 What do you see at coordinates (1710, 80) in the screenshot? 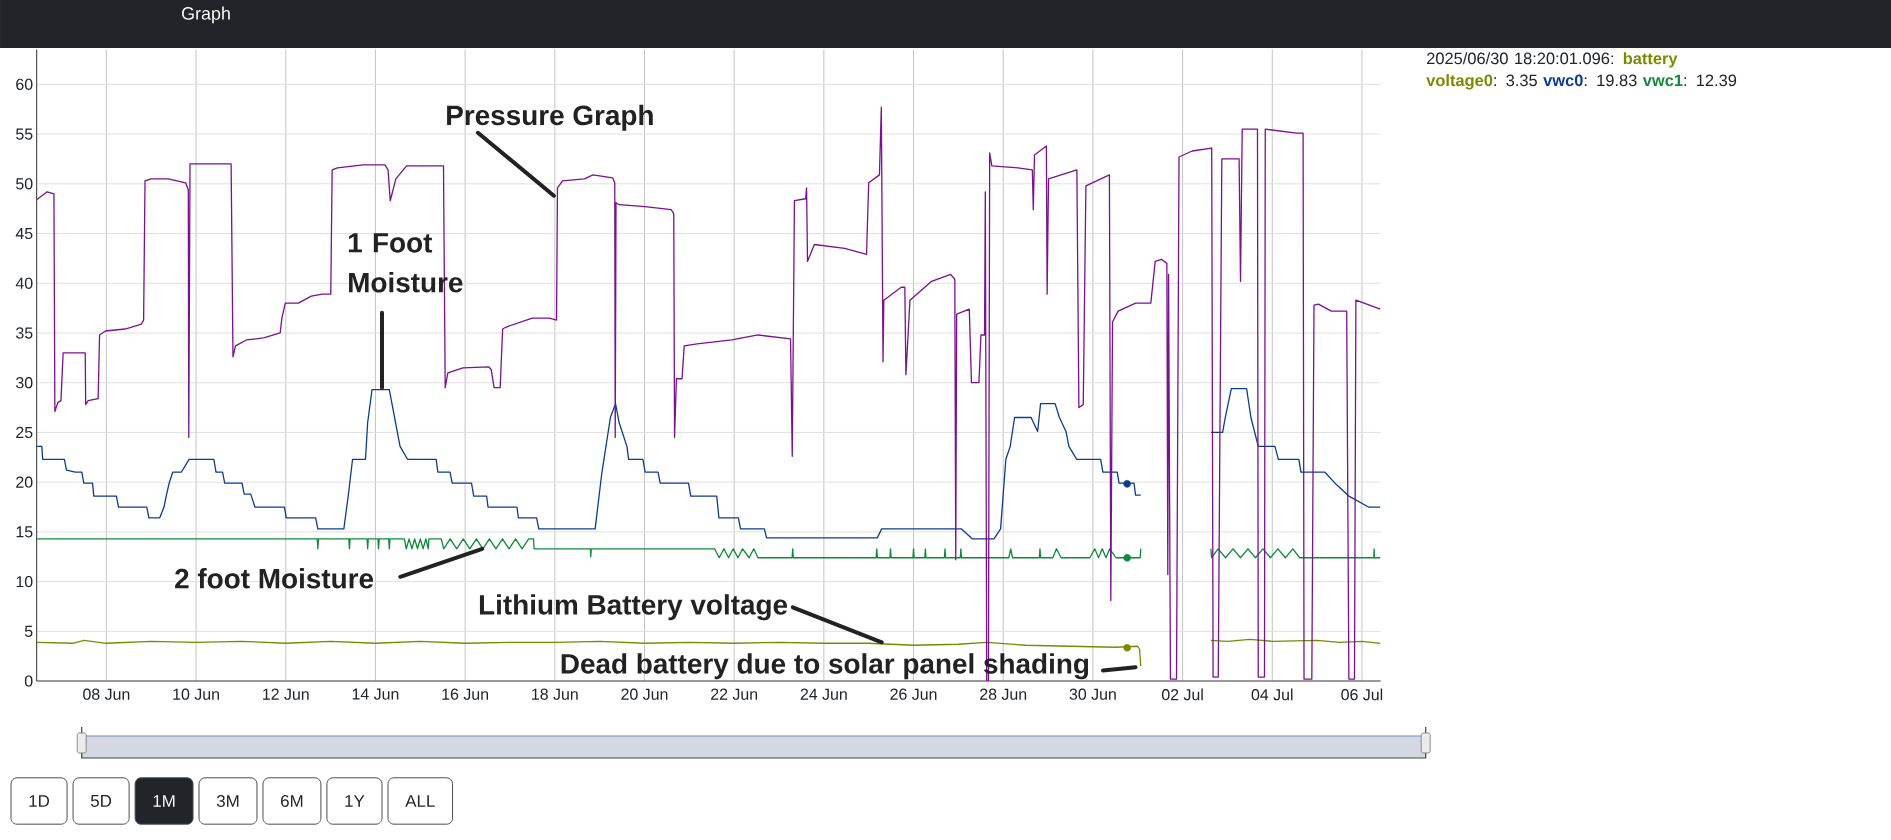
I see `text: : 12.39` at bounding box center [1710, 80].